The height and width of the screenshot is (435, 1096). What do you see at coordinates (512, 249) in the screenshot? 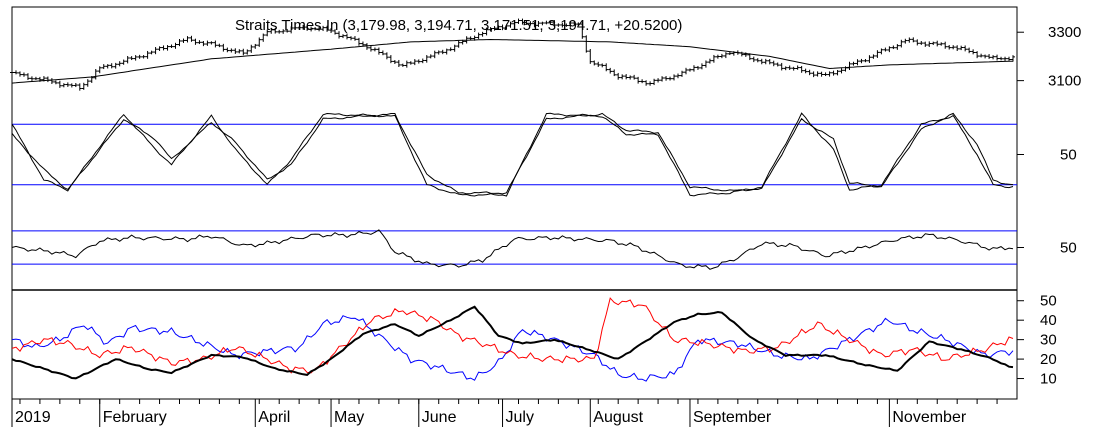
I see `rsi-line` at bounding box center [512, 249].